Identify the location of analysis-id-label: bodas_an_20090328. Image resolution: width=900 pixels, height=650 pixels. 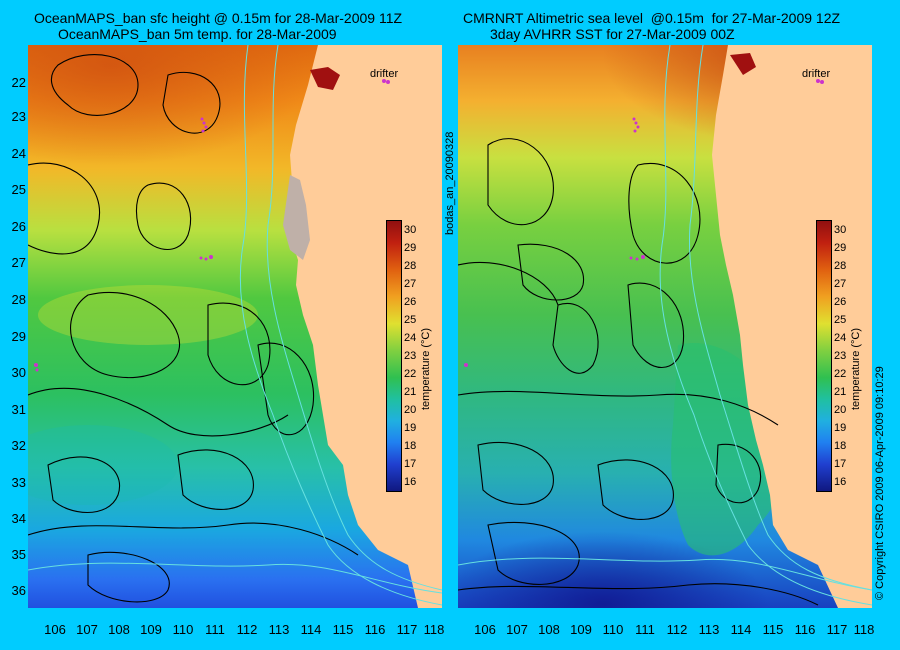
(450, 183).